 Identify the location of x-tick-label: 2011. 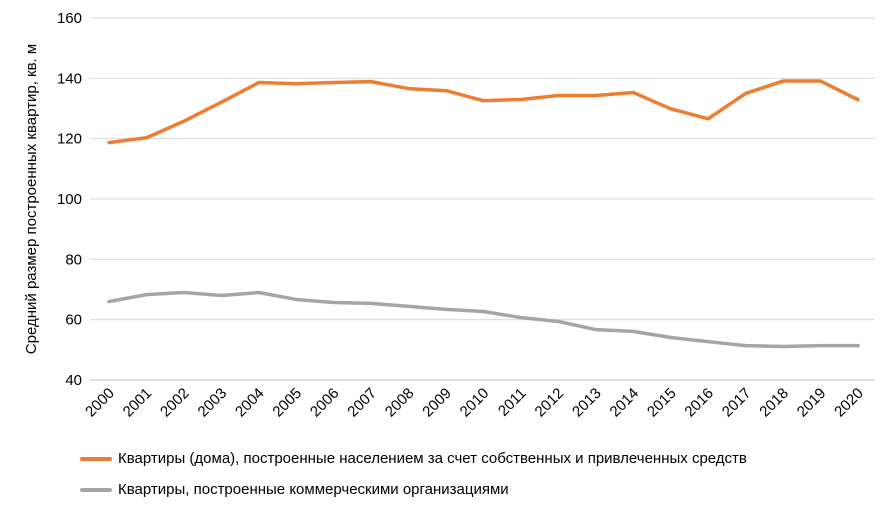
(512, 402).